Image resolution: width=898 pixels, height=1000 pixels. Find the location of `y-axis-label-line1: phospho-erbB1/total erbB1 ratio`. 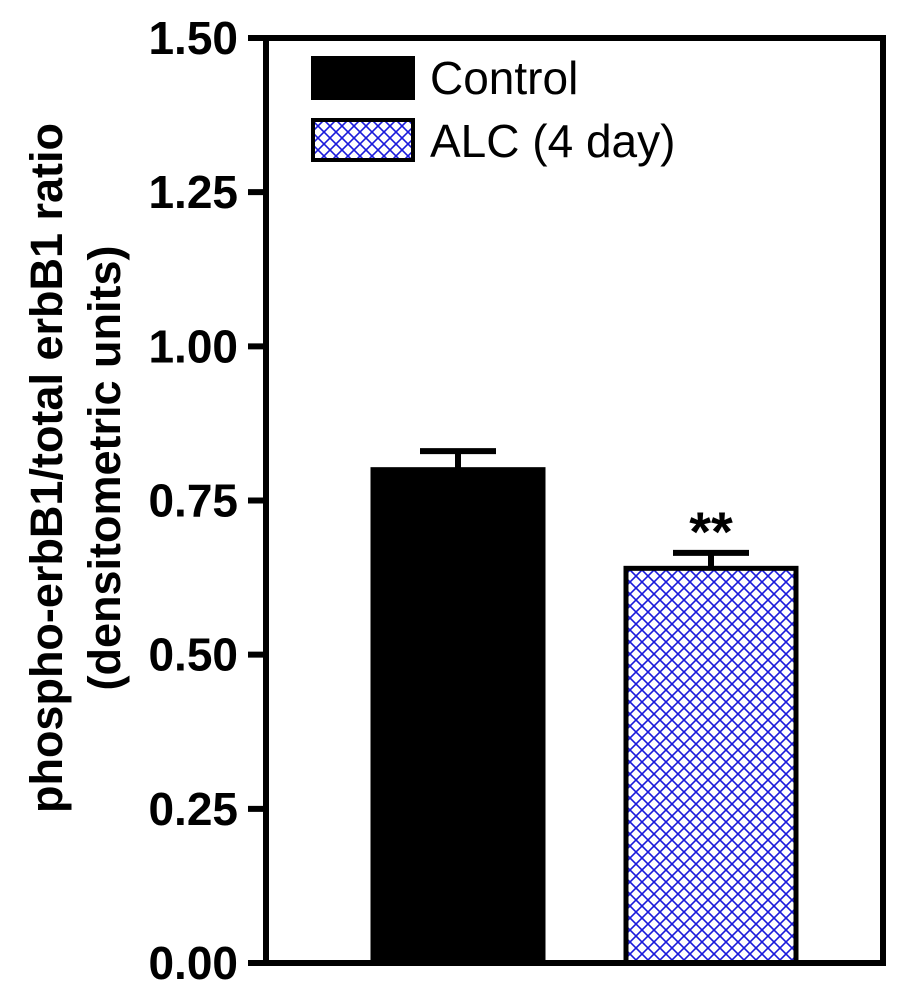

y-axis-label-line1: phospho-erbB1/total erbB1 ratio is located at coordinates (46, 468).